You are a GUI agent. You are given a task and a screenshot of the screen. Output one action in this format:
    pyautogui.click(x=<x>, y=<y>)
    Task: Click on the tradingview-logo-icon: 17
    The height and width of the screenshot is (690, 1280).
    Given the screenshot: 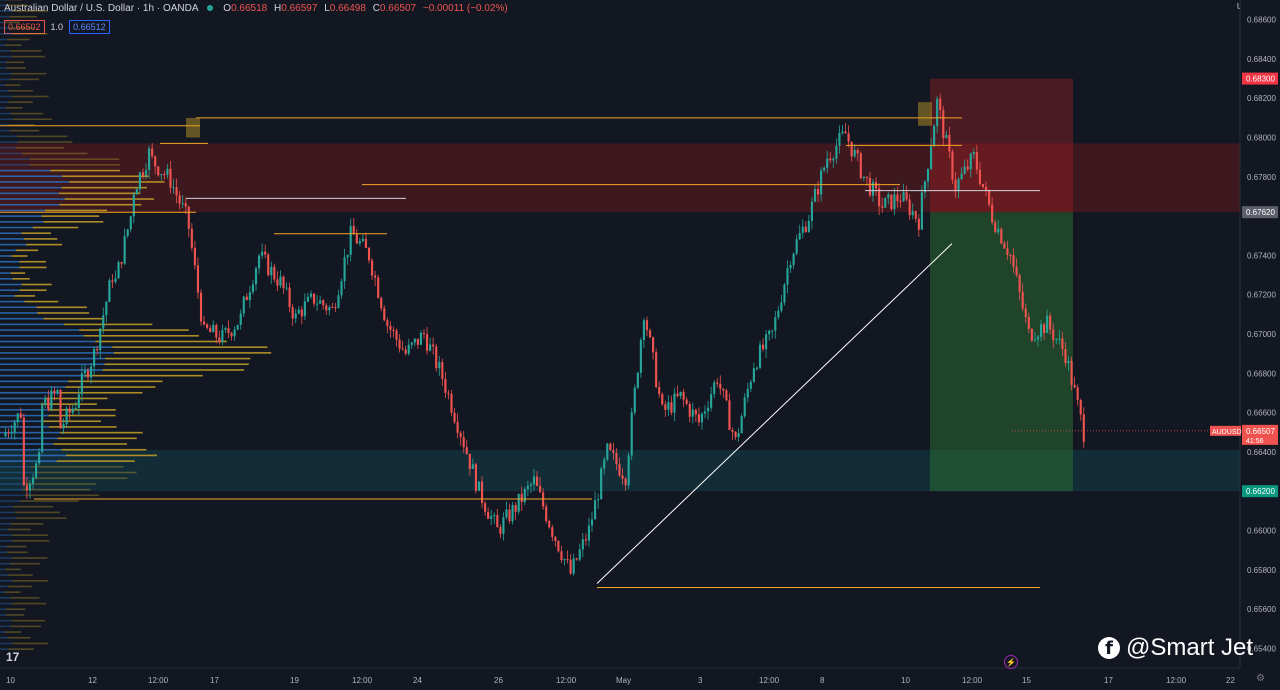 What is the action you would take?
    pyautogui.click(x=12, y=657)
    